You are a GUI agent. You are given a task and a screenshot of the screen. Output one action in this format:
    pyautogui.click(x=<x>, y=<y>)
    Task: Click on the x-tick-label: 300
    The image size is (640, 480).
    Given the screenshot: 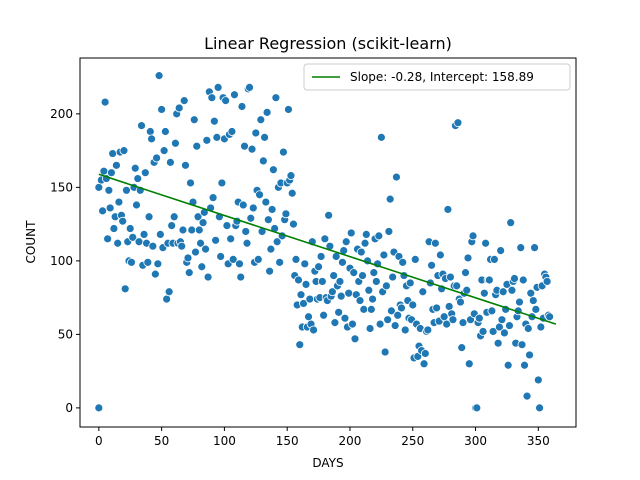 What is the action you would take?
    pyautogui.click(x=475, y=441)
    